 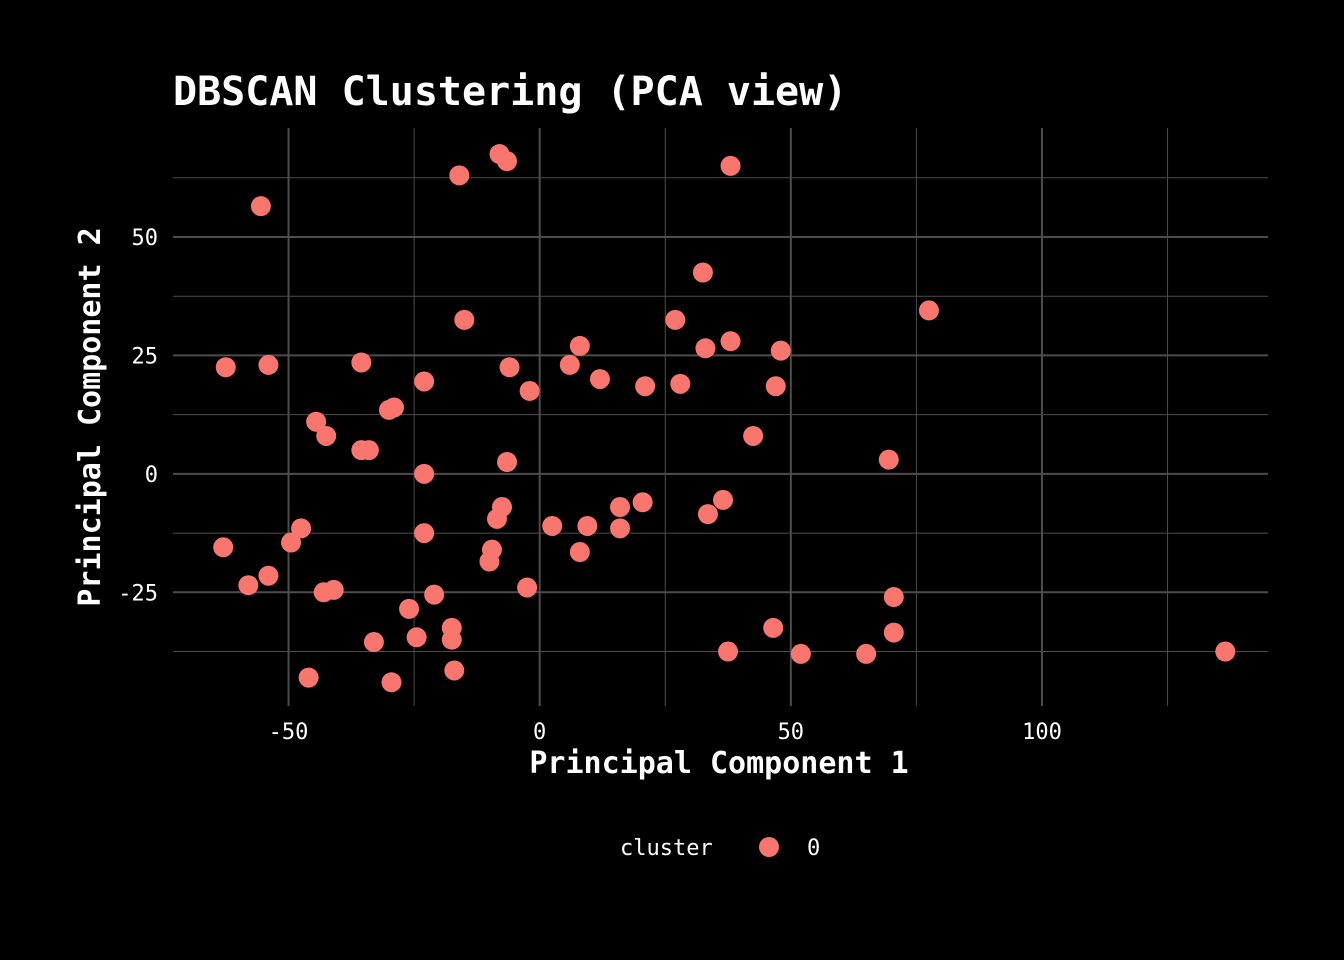 What do you see at coordinates (666, 848) in the screenshot?
I see `legend-title: cluster` at bounding box center [666, 848].